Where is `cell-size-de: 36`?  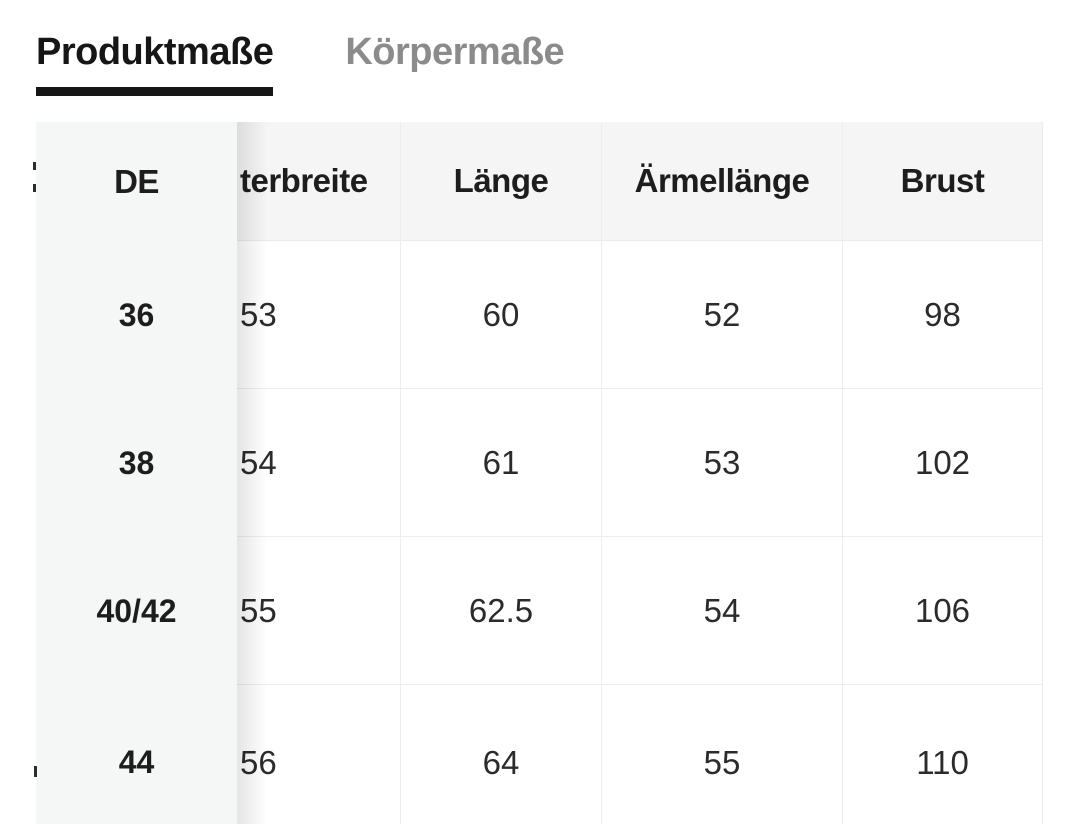 cell-size-de: 36 is located at coordinates (136, 315).